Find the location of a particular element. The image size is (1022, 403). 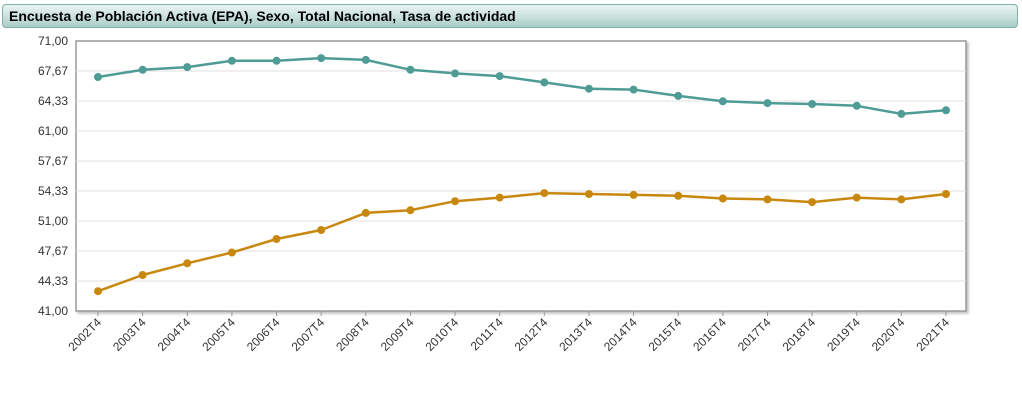

x-tick-label: 2019T4 is located at coordinates (843, 334).